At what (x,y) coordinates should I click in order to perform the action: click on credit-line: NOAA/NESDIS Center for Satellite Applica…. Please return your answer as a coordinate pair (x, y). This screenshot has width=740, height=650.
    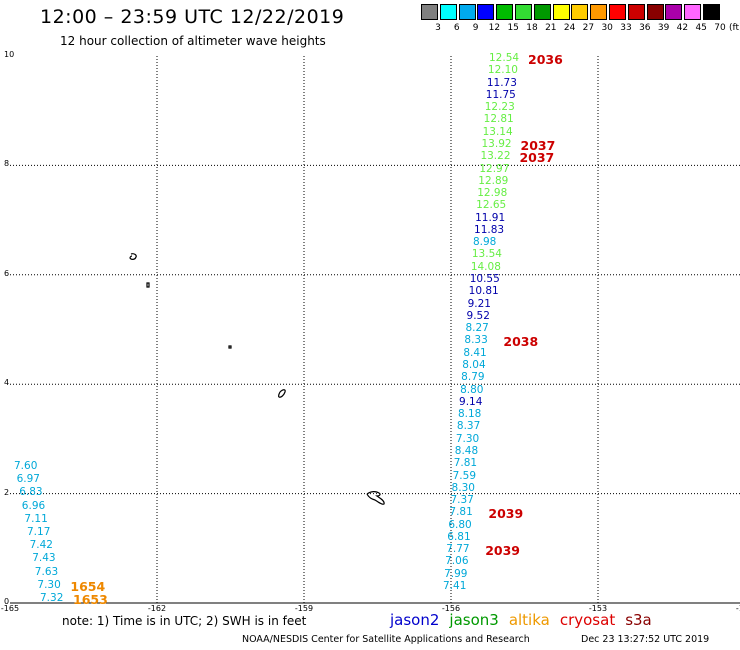
    Looking at the image, I should click on (386, 639).